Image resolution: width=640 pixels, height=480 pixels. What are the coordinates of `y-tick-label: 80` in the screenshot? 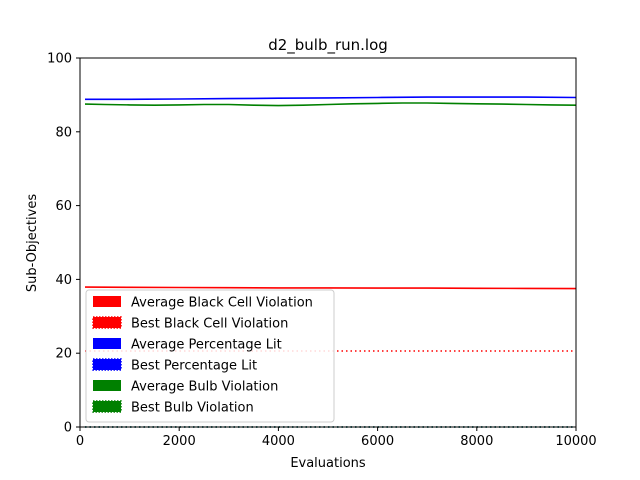 It's located at (63, 132).